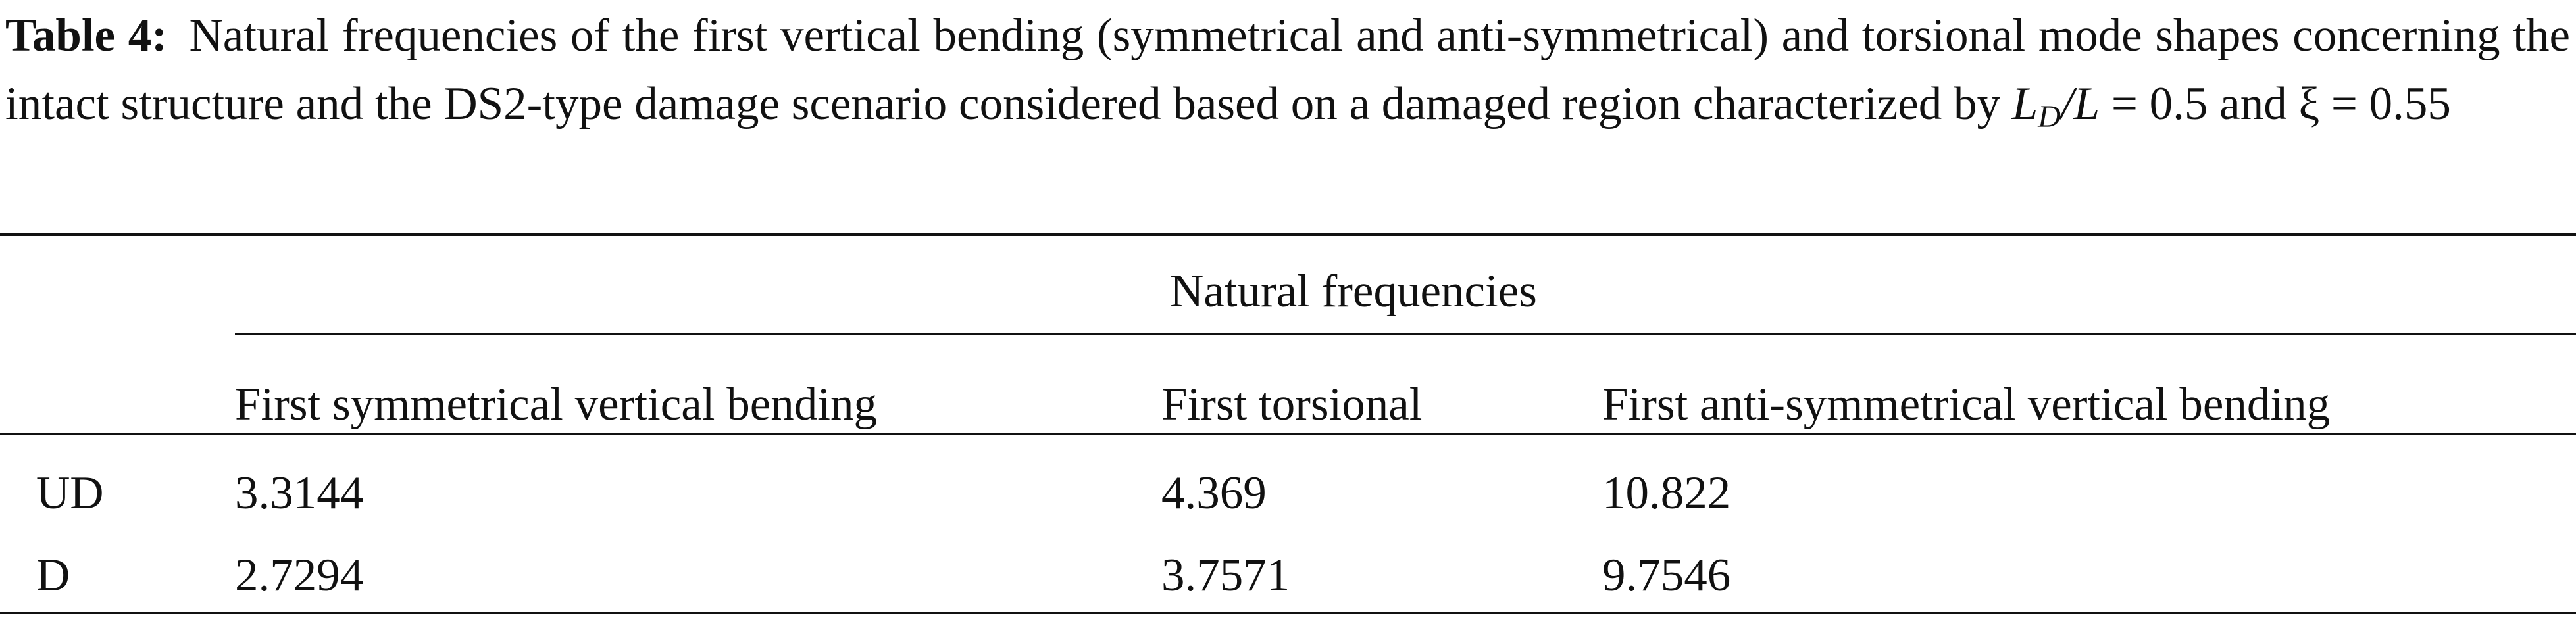 This screenshot has height=624, width=2576. I want to click on caption-math: = 0.5 and ξ = 0.55, so click(2281, 104).